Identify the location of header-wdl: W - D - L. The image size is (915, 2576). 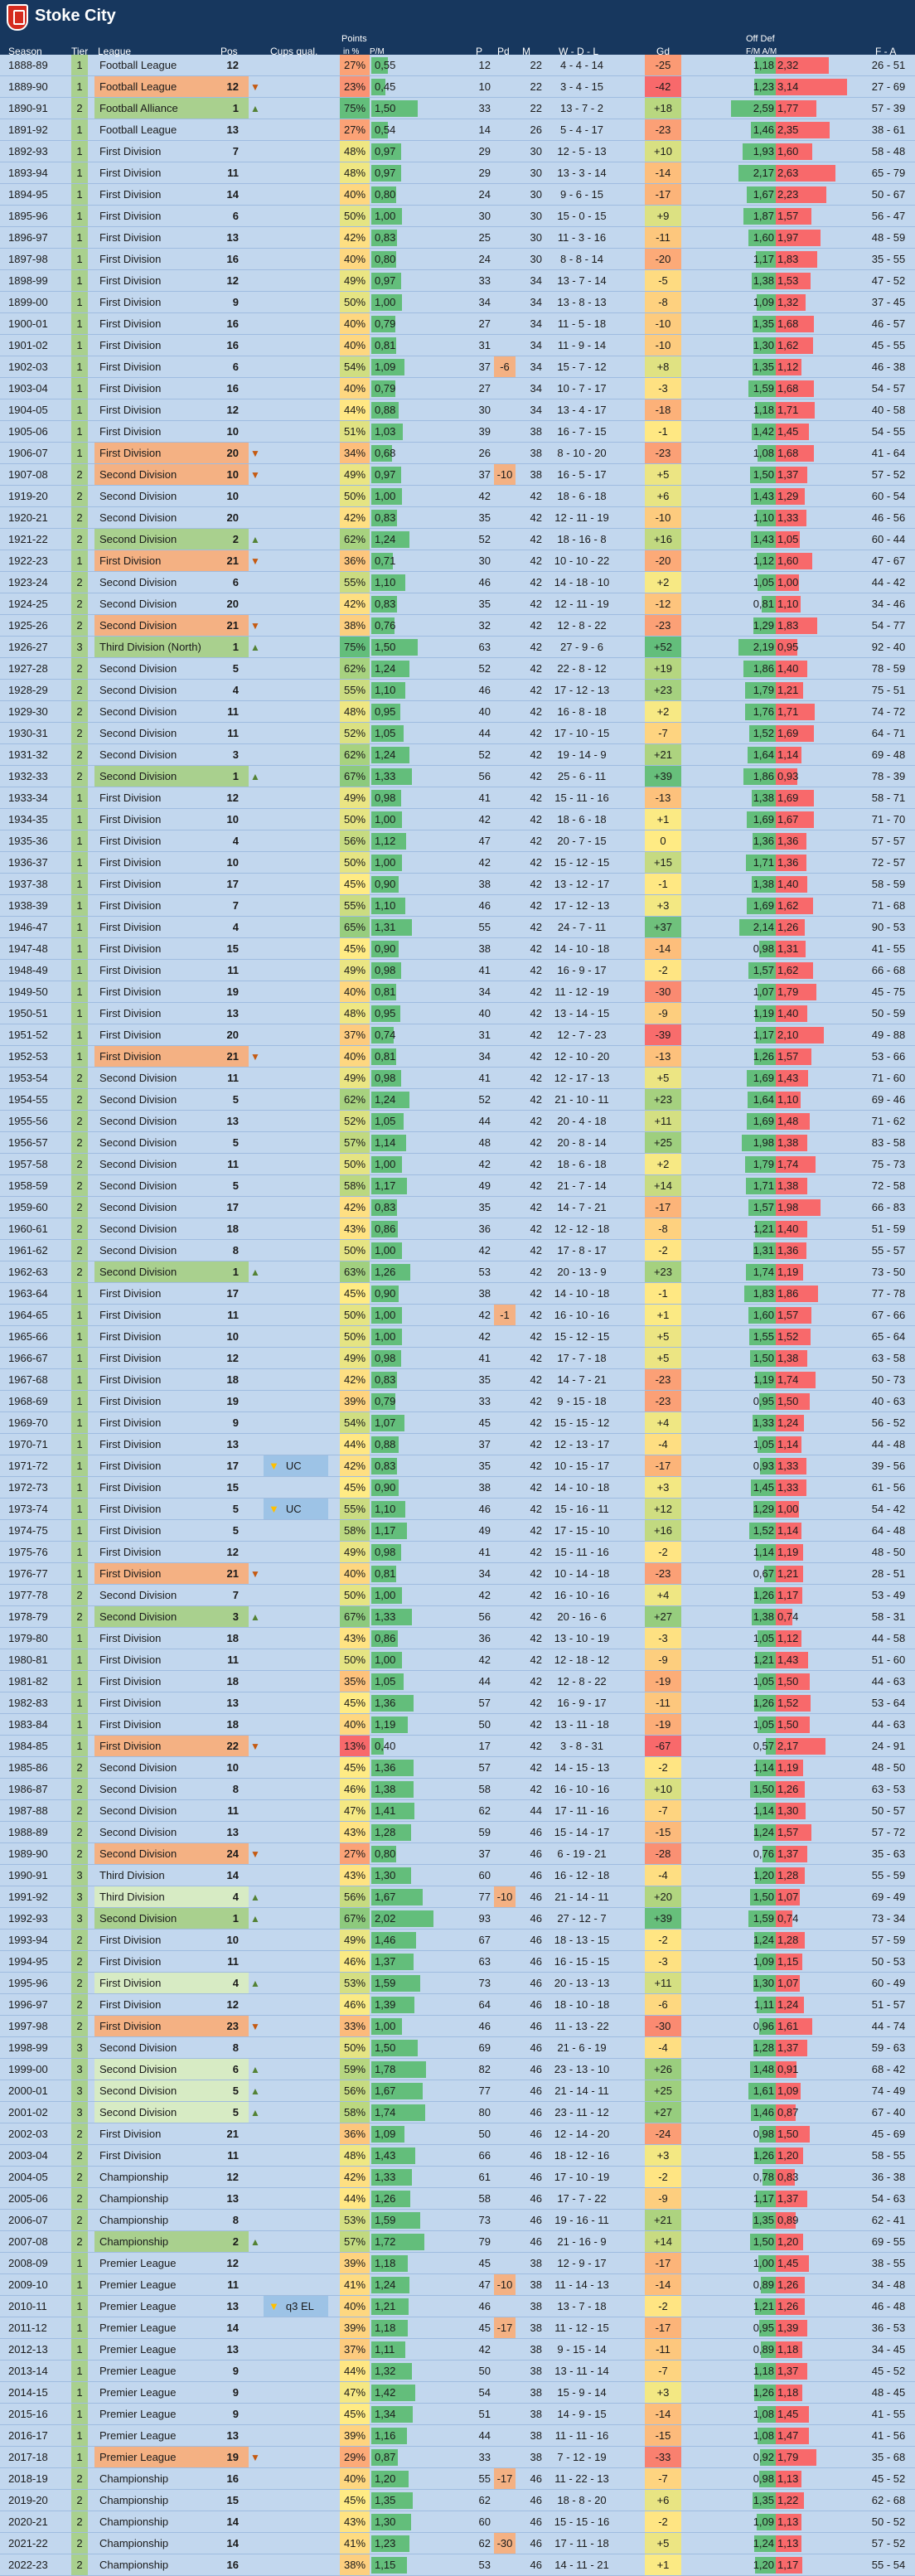
(578, 51).